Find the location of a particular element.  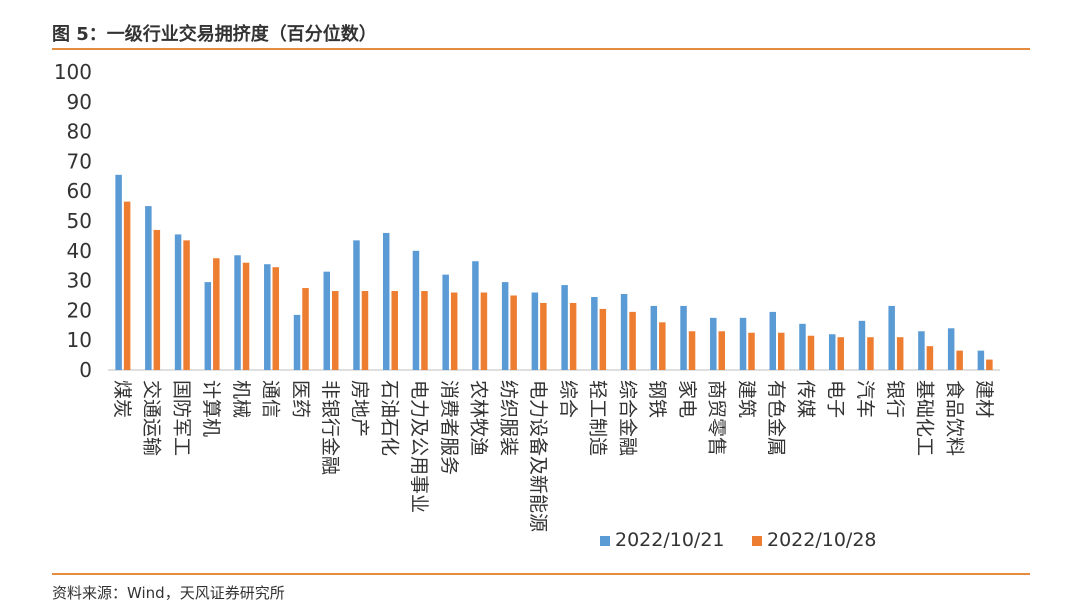

x-category-label: 纺织服装 is located at coordinates (508, 418).